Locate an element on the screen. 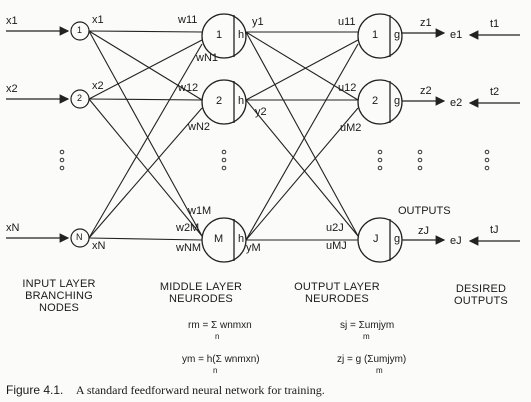 Image resolution: width=531 pixels, height=402 pixels. weight-label-wn1: wN1 is located at coordinates (207, 58).